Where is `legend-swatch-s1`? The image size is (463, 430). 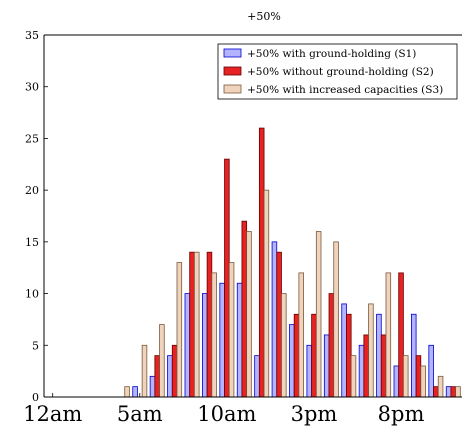
legend-swatch-s1 is located at coordinates (232, 53).